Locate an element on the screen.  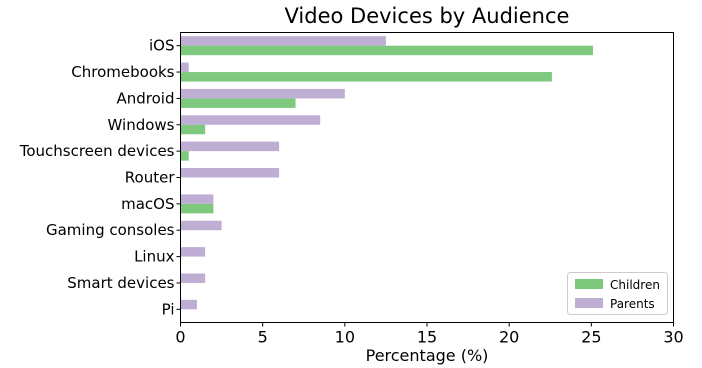
y-tick-label-ios: iOS is located at coordinates (162, 46).